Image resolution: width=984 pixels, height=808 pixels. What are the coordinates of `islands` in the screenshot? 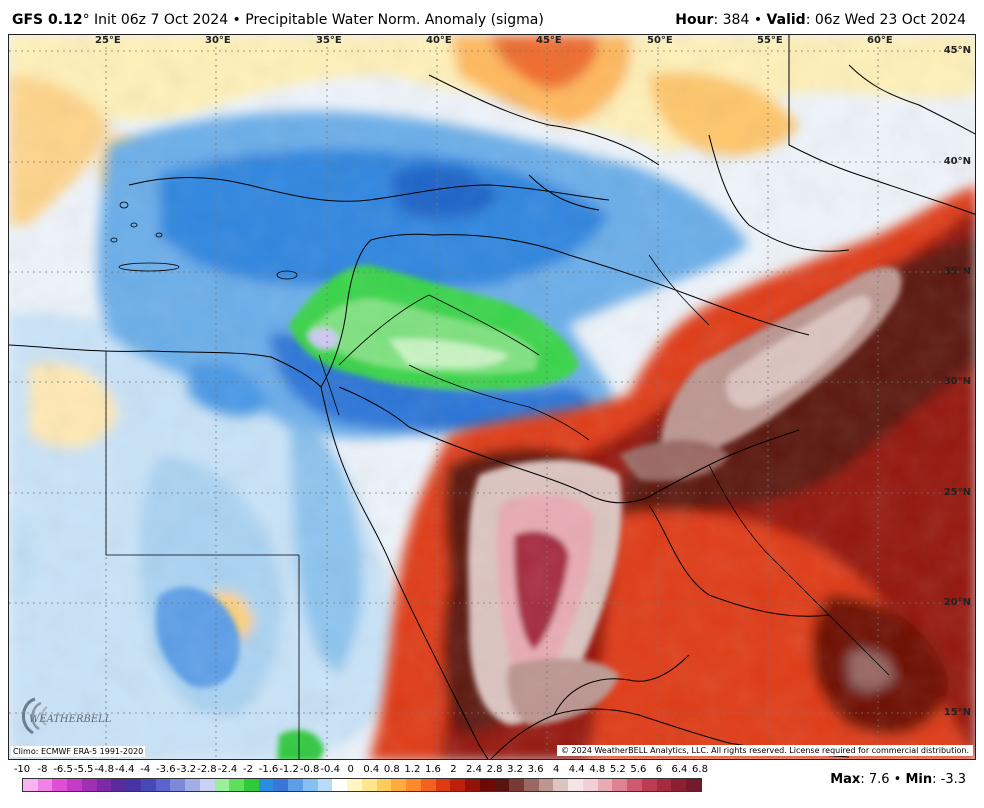 It's located at (204, 240).